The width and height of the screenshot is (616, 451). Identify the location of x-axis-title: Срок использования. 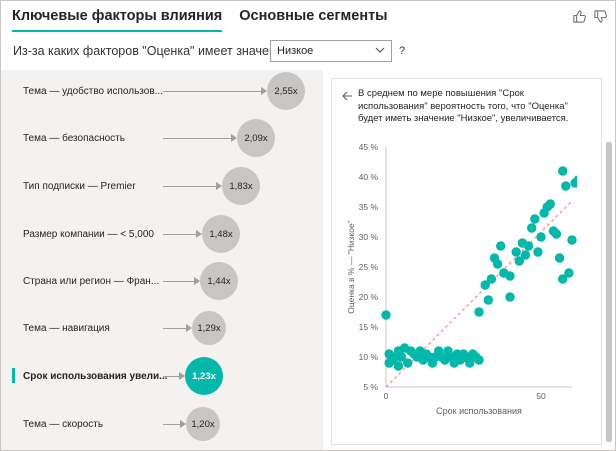
(479, 411).